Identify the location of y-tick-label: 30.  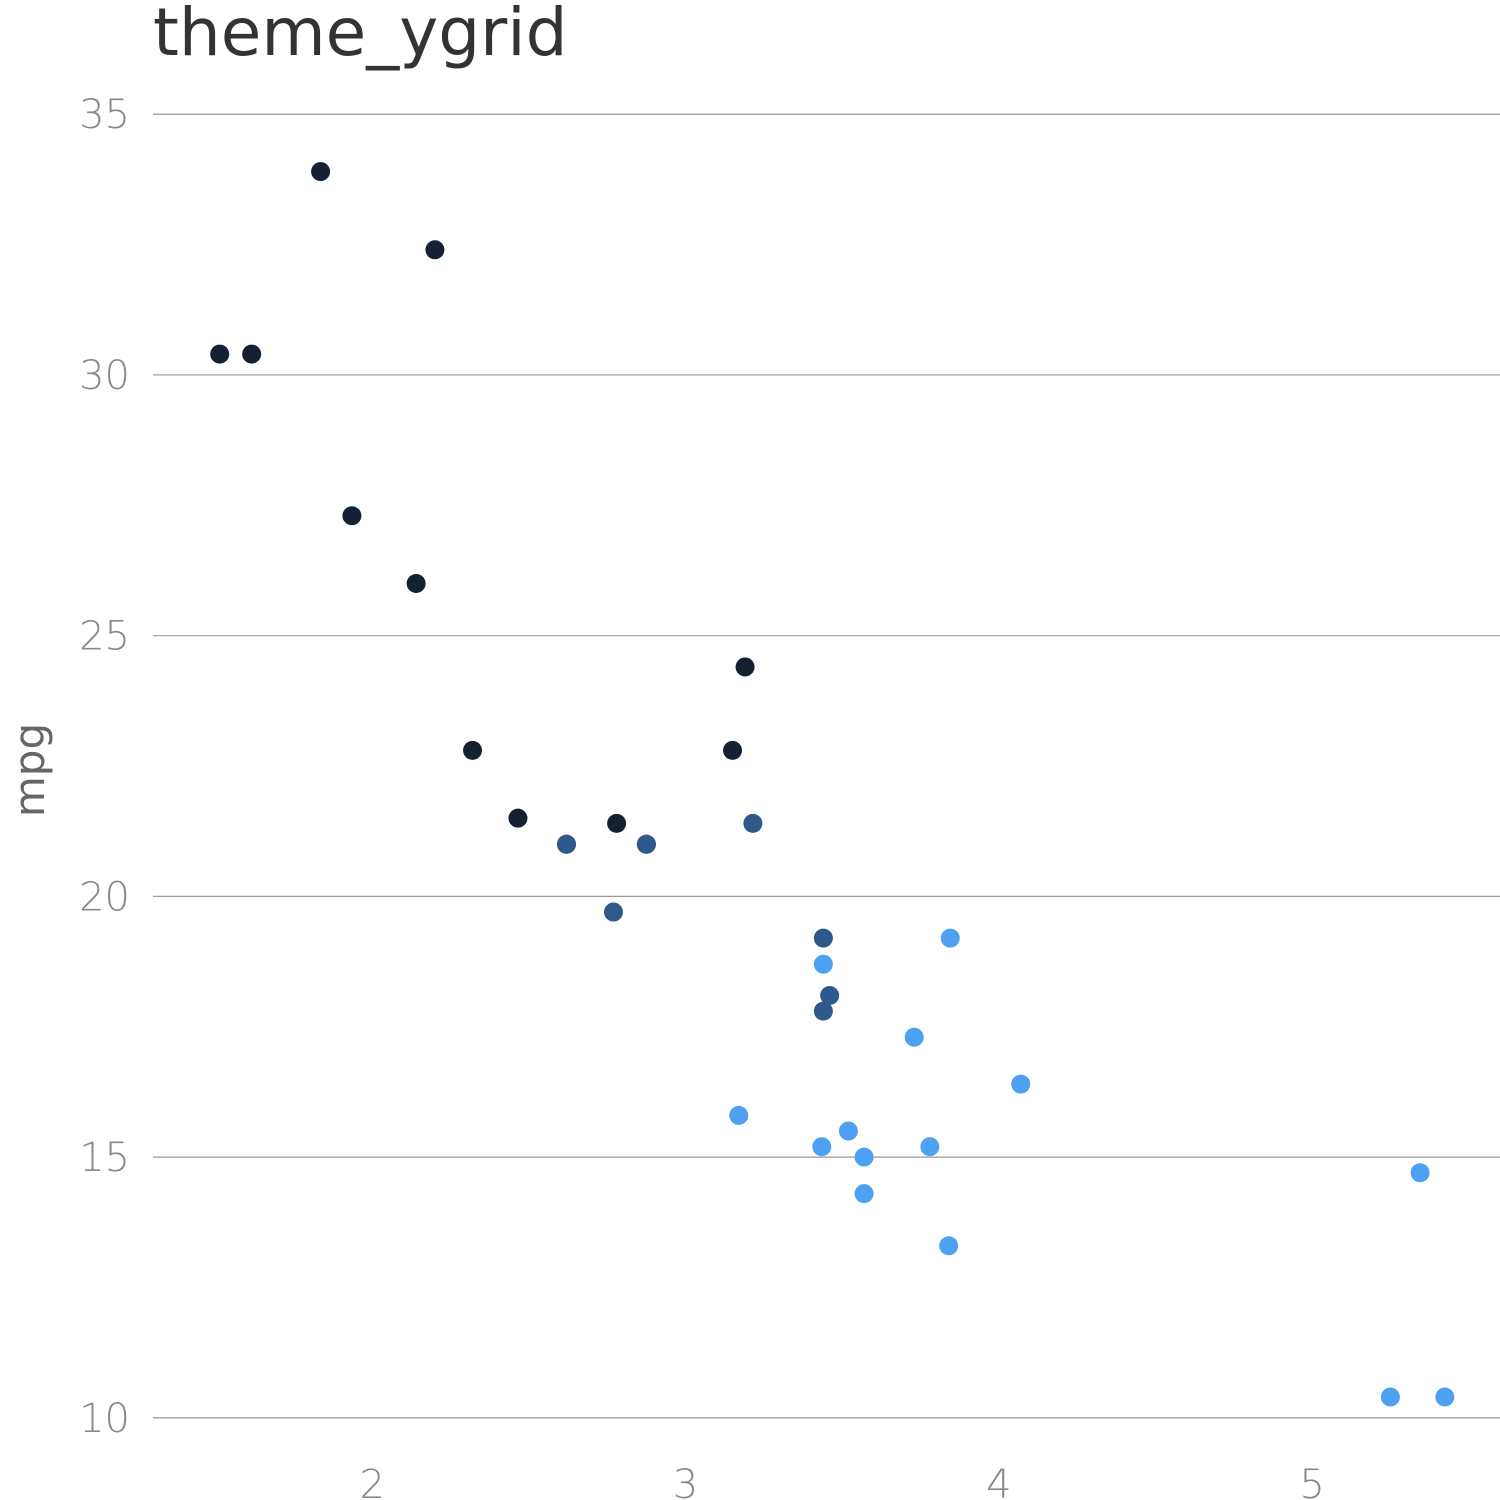
(104, 376).